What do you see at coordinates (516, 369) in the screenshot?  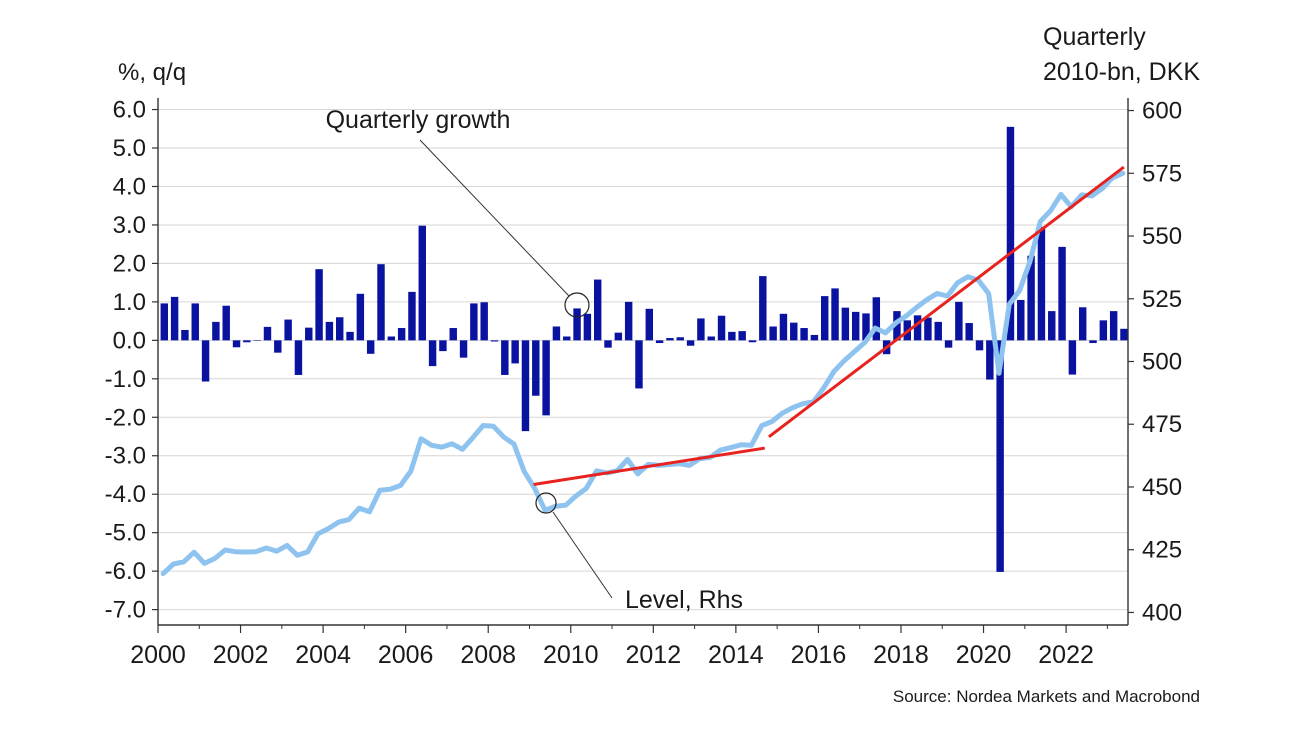 I see `annotations` at bounding box center [516, 369].